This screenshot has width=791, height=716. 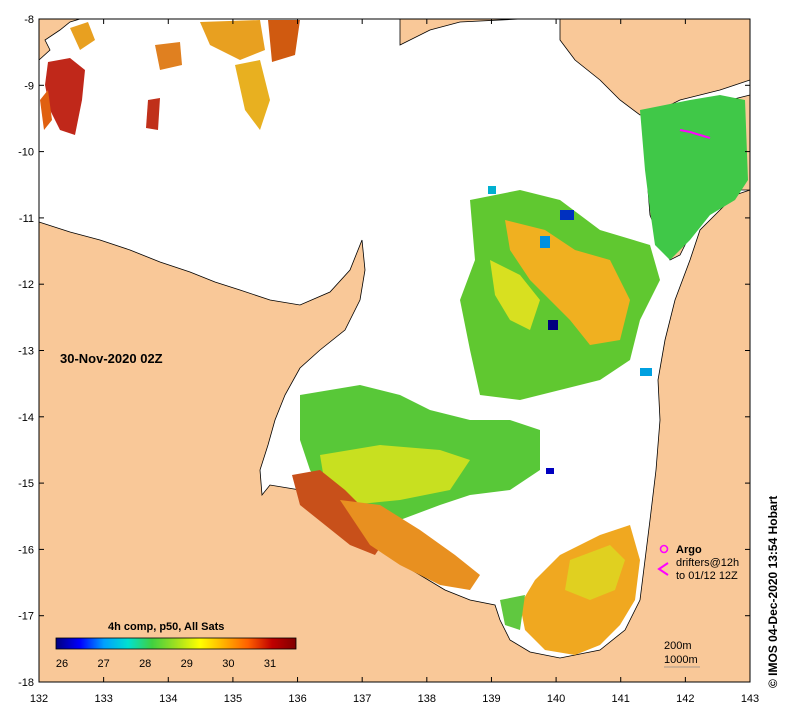 What do you see at coordinates (26, 683) in the screenshot?
I see `lat-tick-label: -18` at bounding box center [26, 683].